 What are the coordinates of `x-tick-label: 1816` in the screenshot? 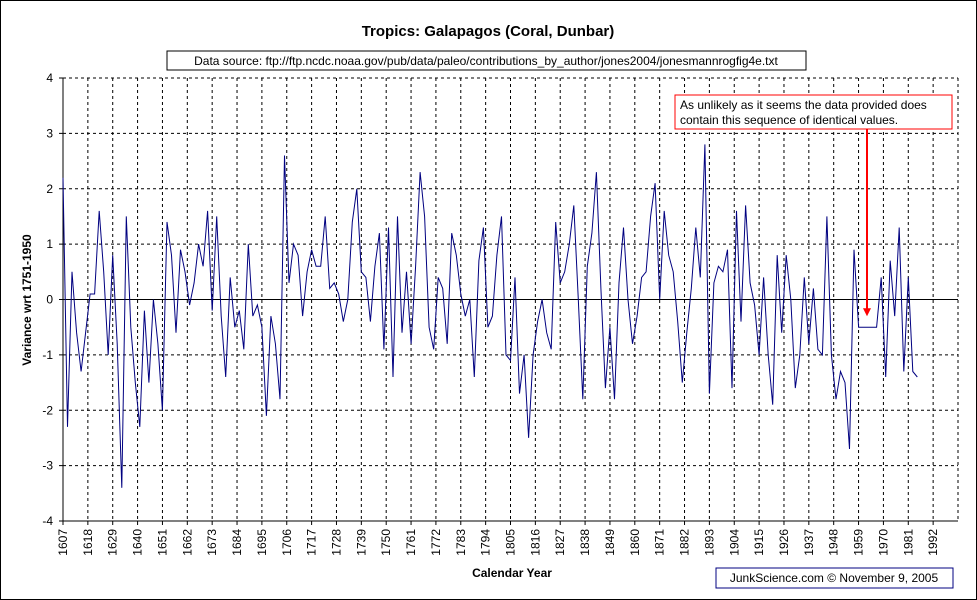 It's located at (535, 542).